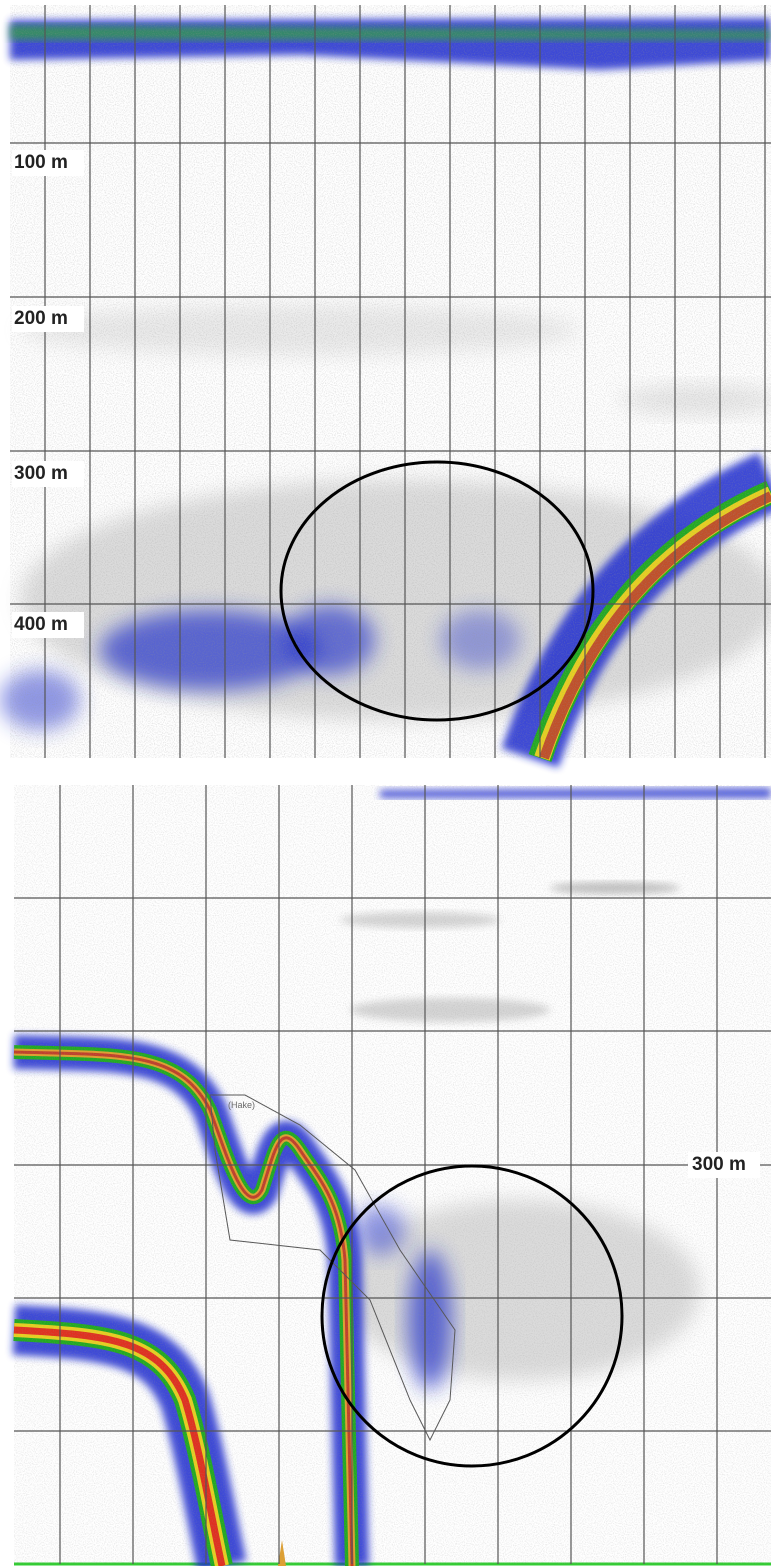  Describe the element at coordinates (41, 318) in the screenshot. I see `depth-label: 200 m` at that location.